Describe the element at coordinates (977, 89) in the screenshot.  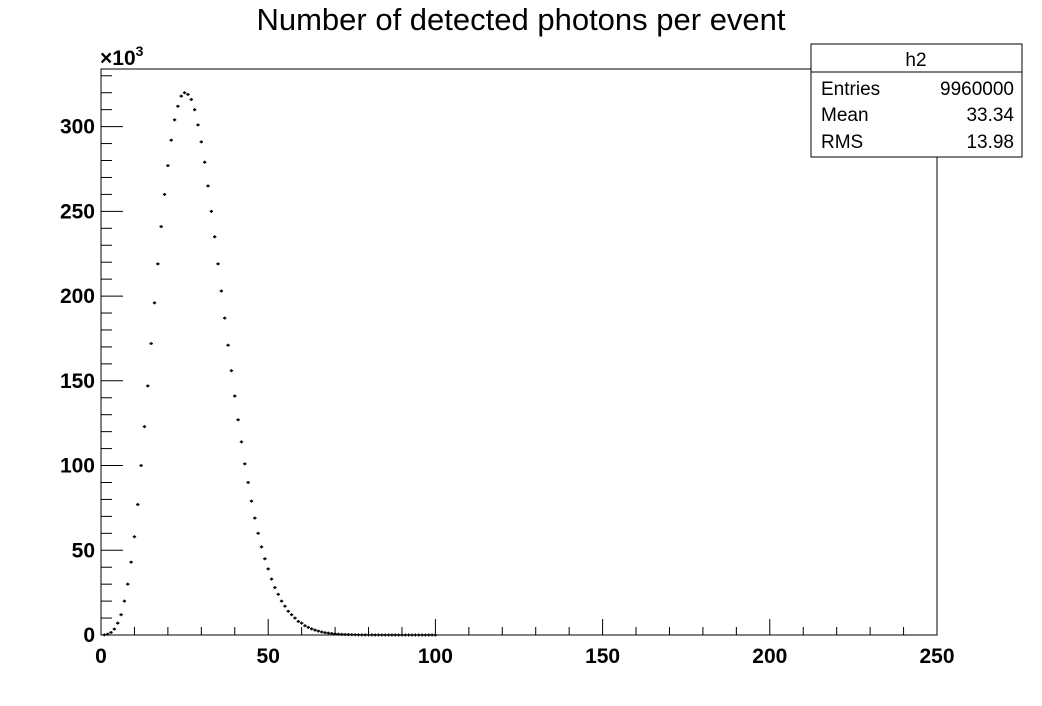
I see `stats-entries-value: 9960000` at that location.